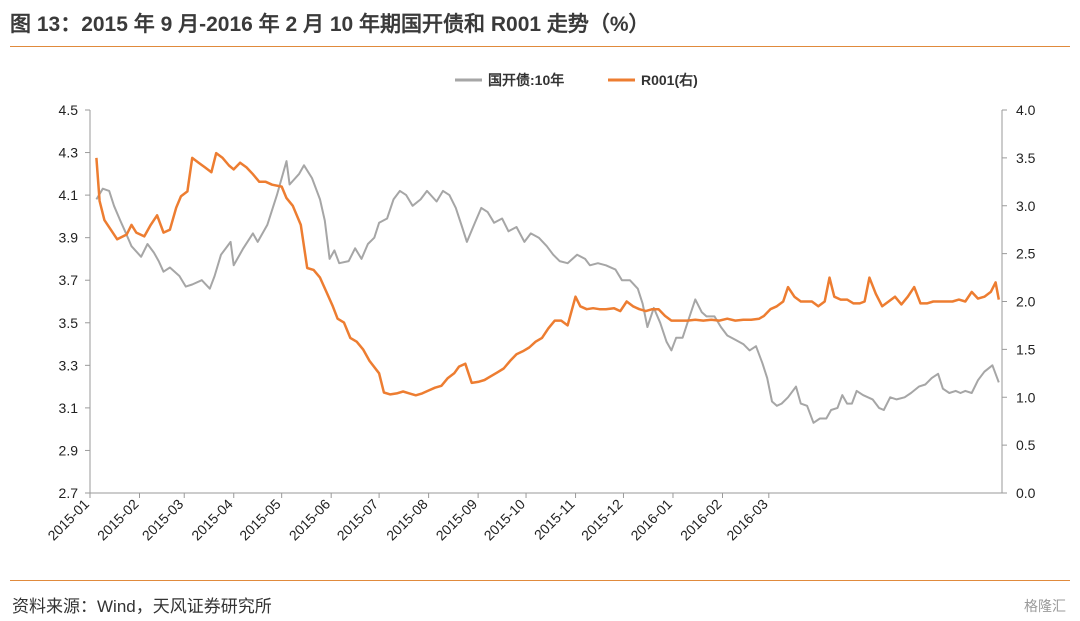 This screenshot has height=621, width=1080. What do you see at coordinates (505, 520) in the screenshot?
I see `x-tick-label: 2015-10` at bounding box center [505, 520].